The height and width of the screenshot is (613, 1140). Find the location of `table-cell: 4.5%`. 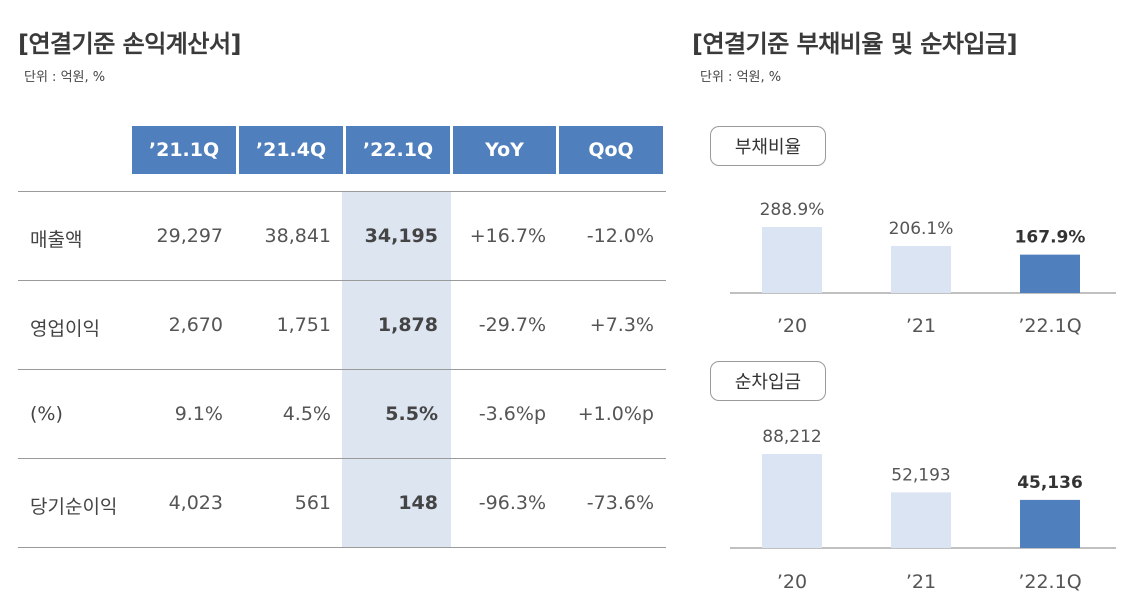

table-cell: 4.5% is located at coordinates (306, 414).